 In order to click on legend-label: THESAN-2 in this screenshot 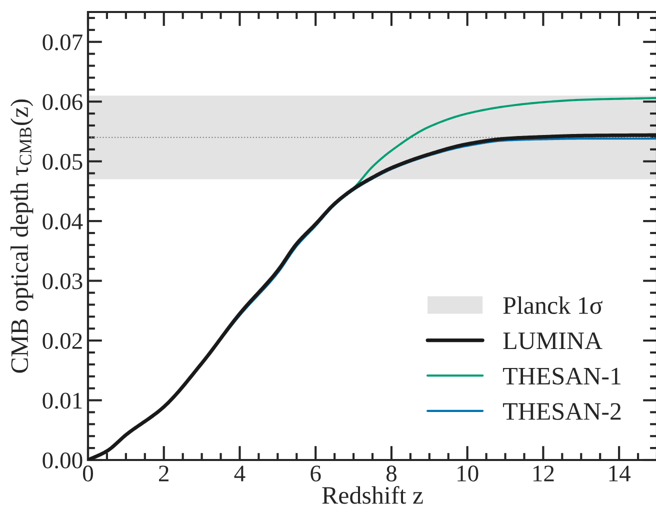, I will do `click(562, 411)`.